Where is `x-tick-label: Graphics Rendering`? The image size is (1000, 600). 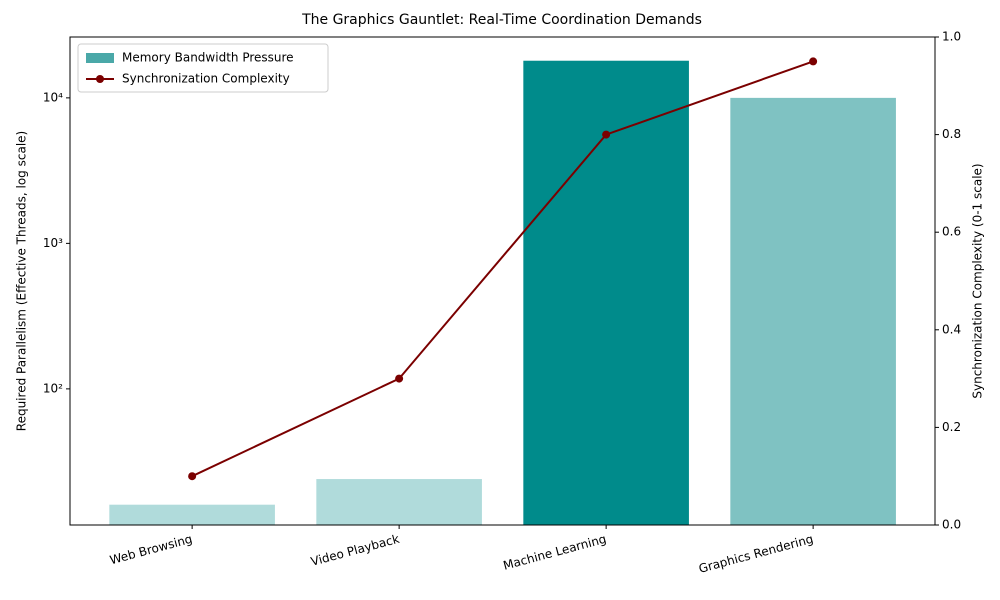 x-tick-label: Graphics Rendering is located at coordinates (756, 554).